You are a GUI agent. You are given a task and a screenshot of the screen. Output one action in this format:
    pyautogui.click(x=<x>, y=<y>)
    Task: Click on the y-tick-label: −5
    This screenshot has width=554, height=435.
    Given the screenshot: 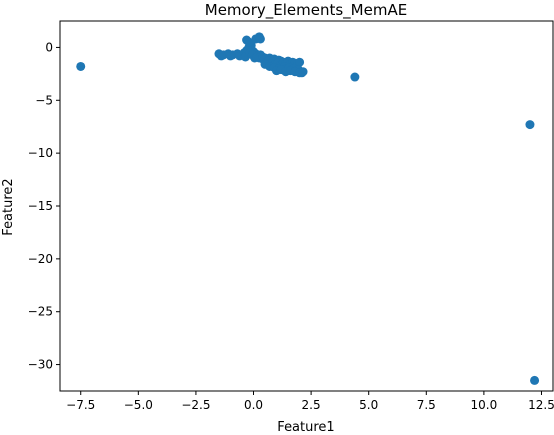 What is the action you would take?
    pyautogui.click(x=44, y=100)
    